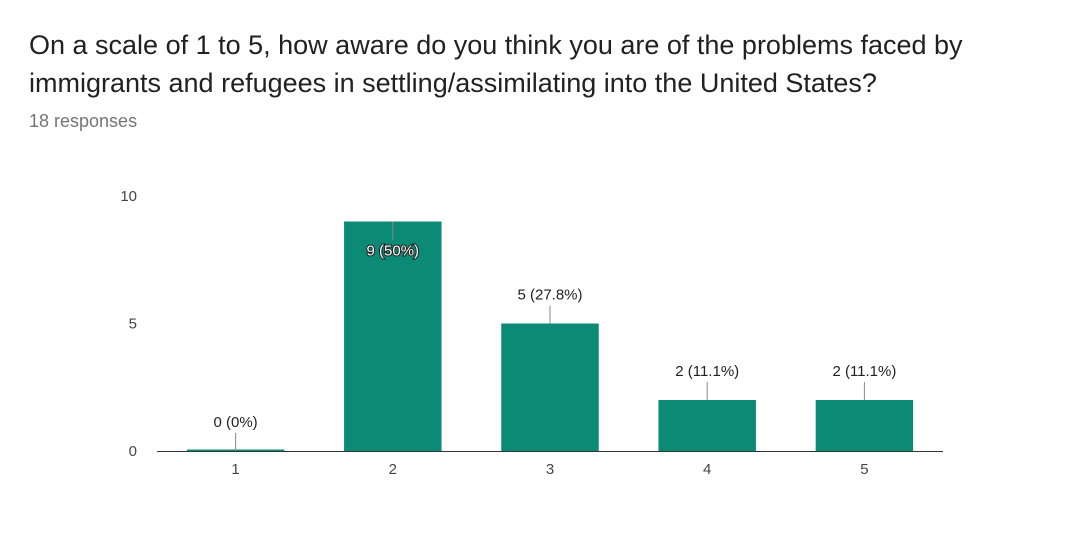  Describe the element at coordinates (393, 251) in the screenshot. I see `data-label: 9 (50%)` at that location.